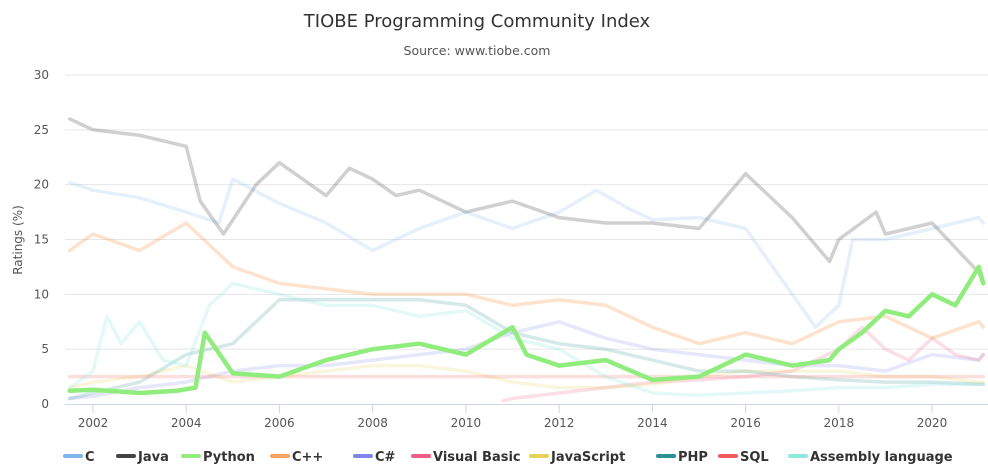 This screenshot has width=988, height=475. I want to click on x-tick-label: 2020, so click(932, 423).